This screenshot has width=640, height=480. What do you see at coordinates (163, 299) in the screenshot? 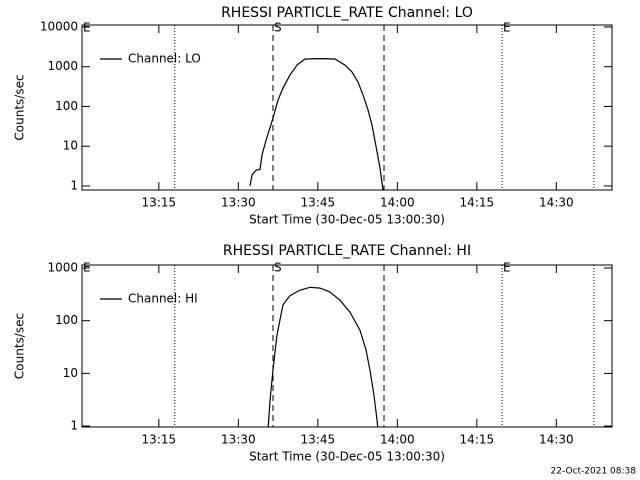
I see `legend-label: Channel: HI` at bounding box center [163, 299].